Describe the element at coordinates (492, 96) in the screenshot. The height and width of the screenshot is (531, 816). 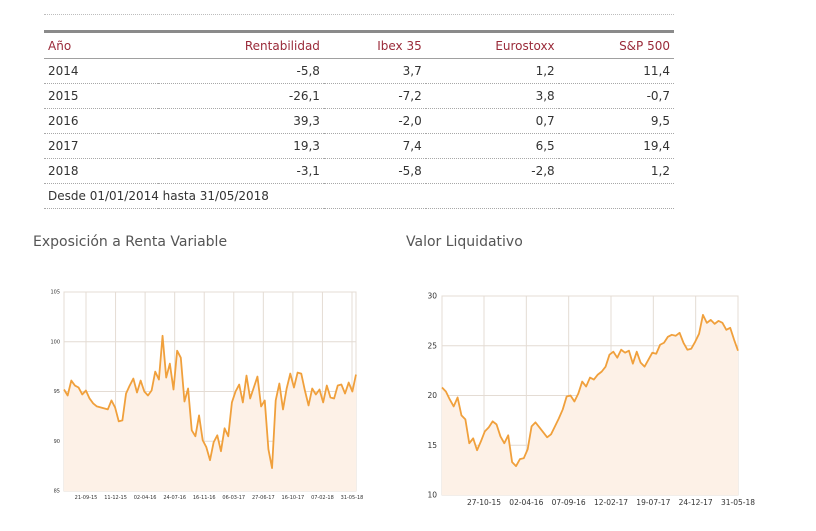
I see `cell-eurostoxx: 3,8` at that location.